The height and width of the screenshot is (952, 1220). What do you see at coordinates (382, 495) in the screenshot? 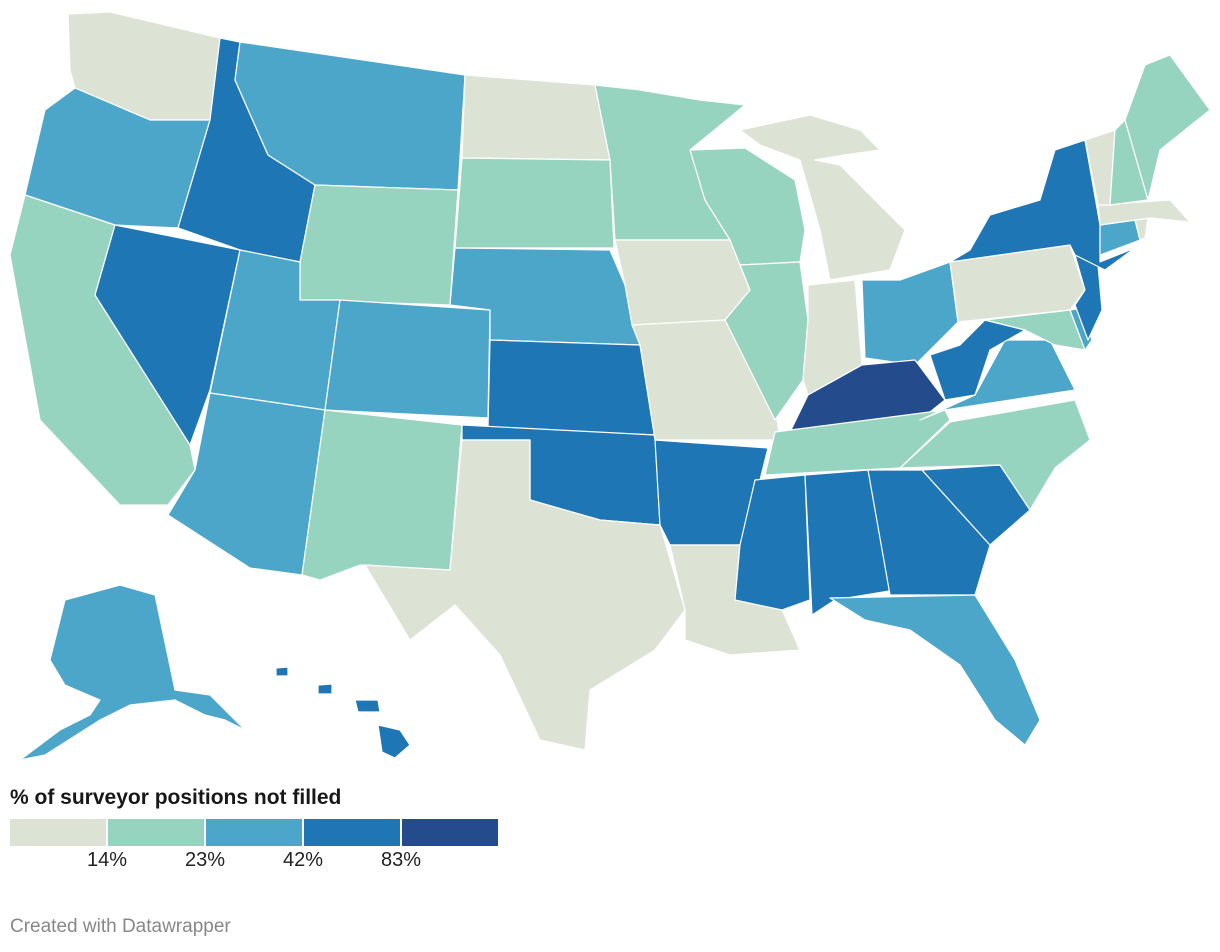
I see `state-NM` at bounding box center [382, 495].